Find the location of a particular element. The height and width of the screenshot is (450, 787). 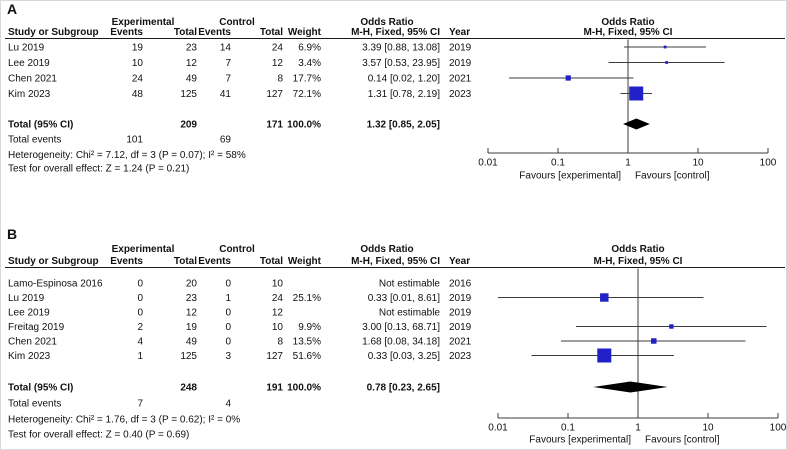

total-events-label: Total events is located at coordinates (34, 140).